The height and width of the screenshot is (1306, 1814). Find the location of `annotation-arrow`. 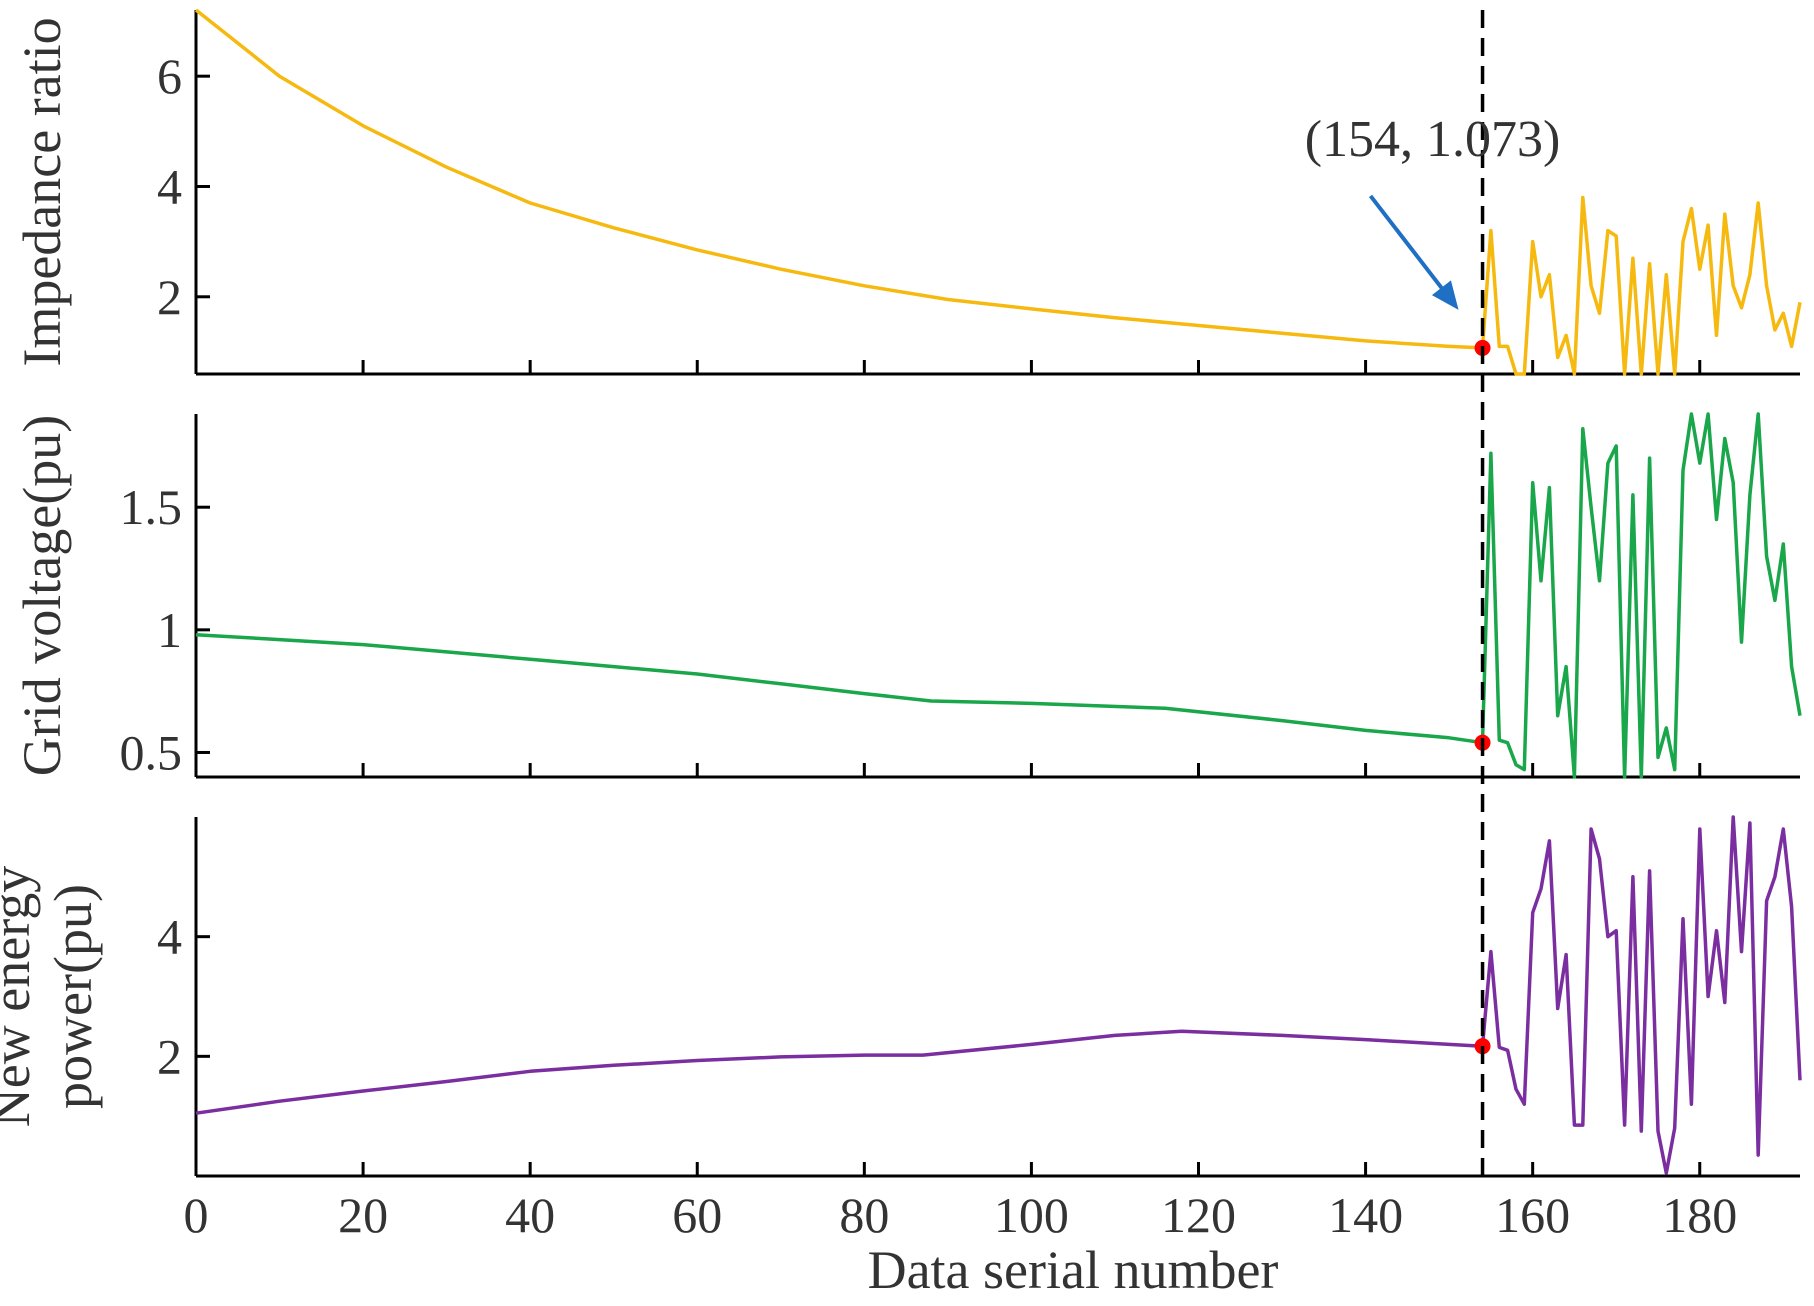

annotation-arrow is located at coordinates (1409, 246).